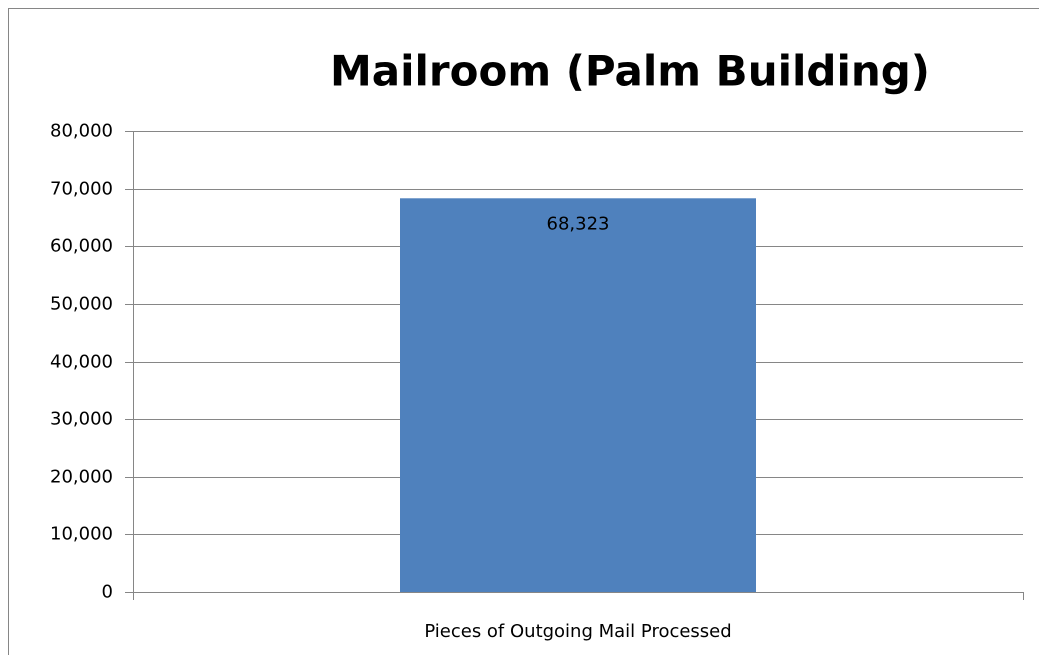 Image resolution: width=1039 pixels, height=655 pixels. What do you see at coordinates (81, 419) in the screenshot?
I see `y-tick-label: 30,000` at bounding box center [81, 419].